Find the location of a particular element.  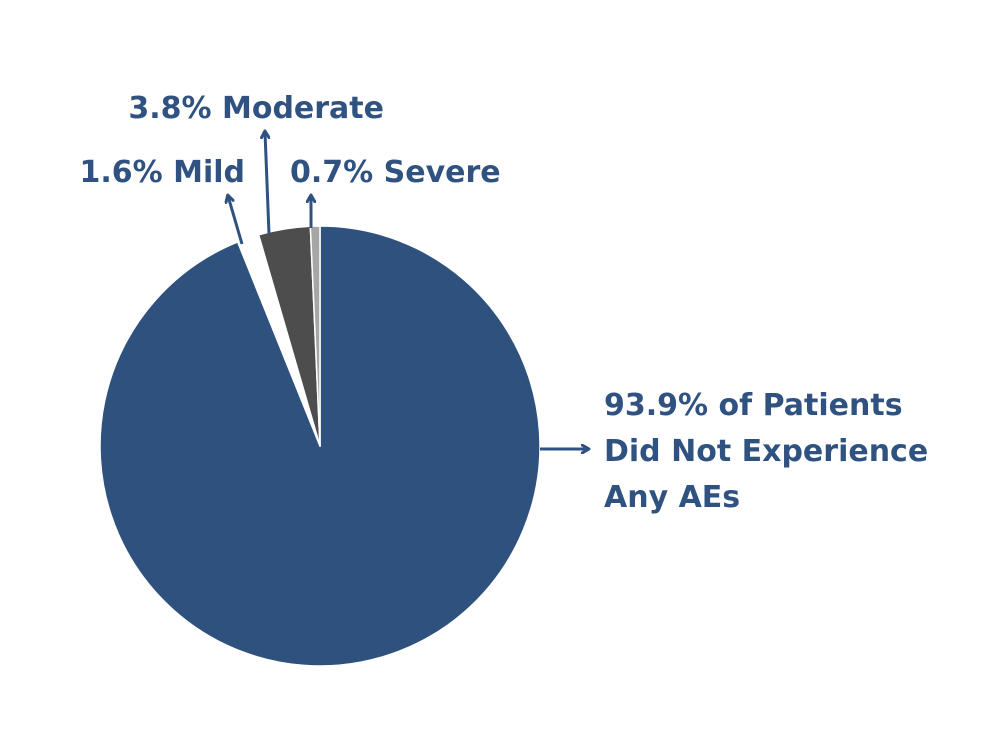

slice-label-line: 1.6% Mild is located at coordinates (162, 172).